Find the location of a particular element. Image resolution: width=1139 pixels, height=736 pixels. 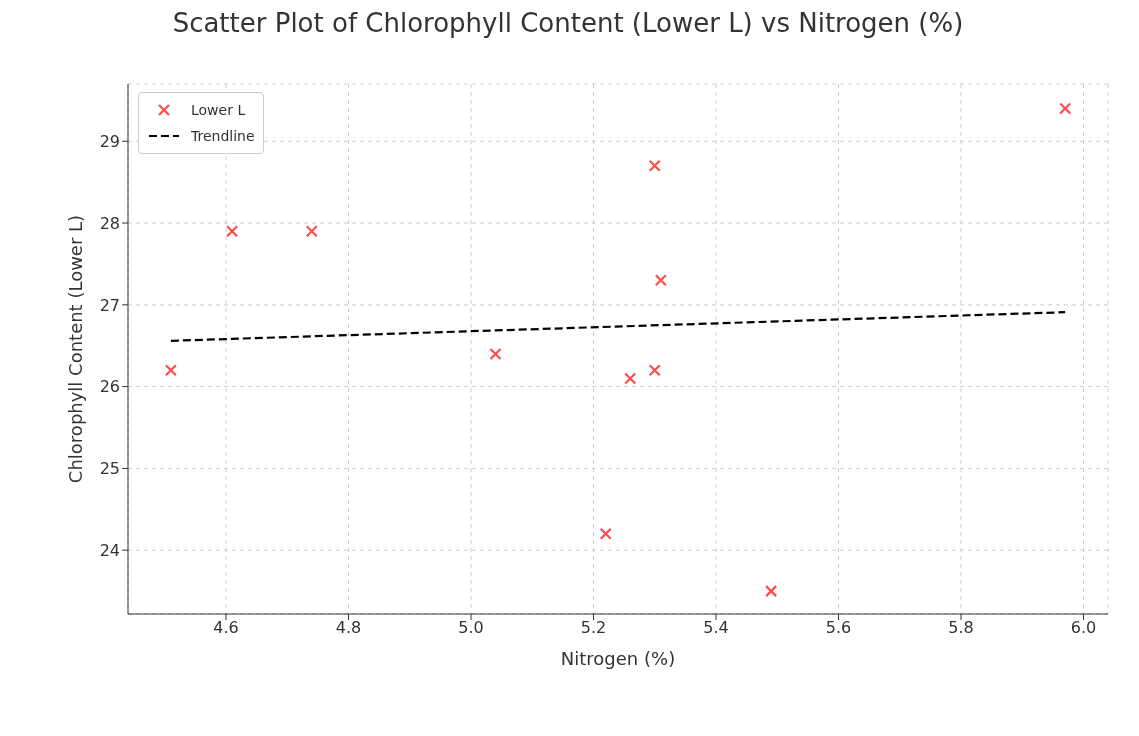

x-tick-label: 5.4 is located at coordinates (716, 628).